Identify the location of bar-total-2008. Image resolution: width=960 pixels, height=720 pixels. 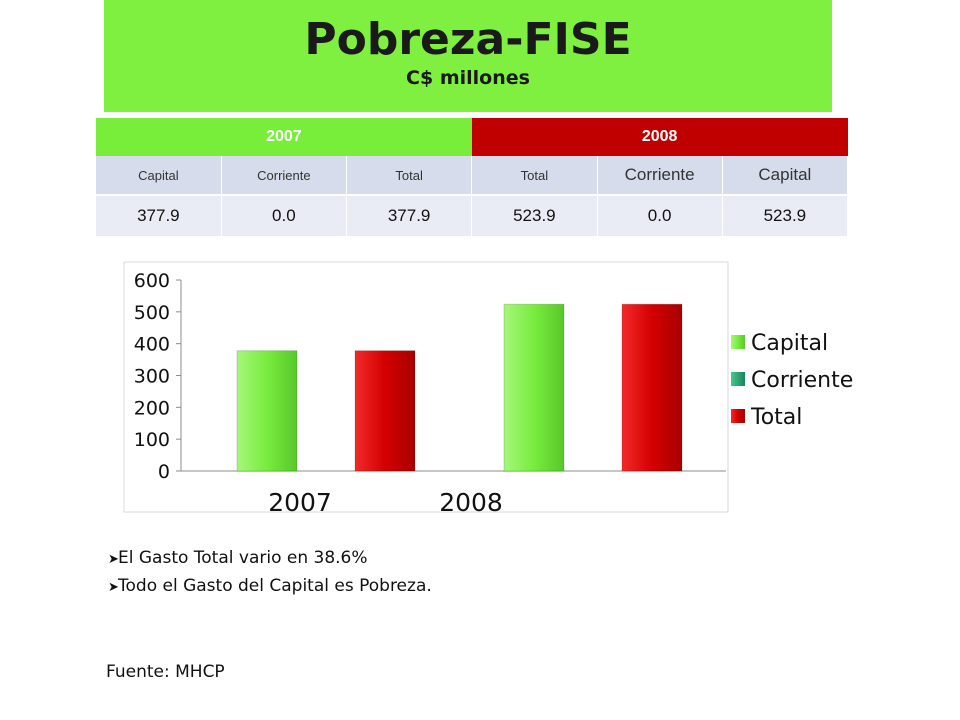
(652, 387).